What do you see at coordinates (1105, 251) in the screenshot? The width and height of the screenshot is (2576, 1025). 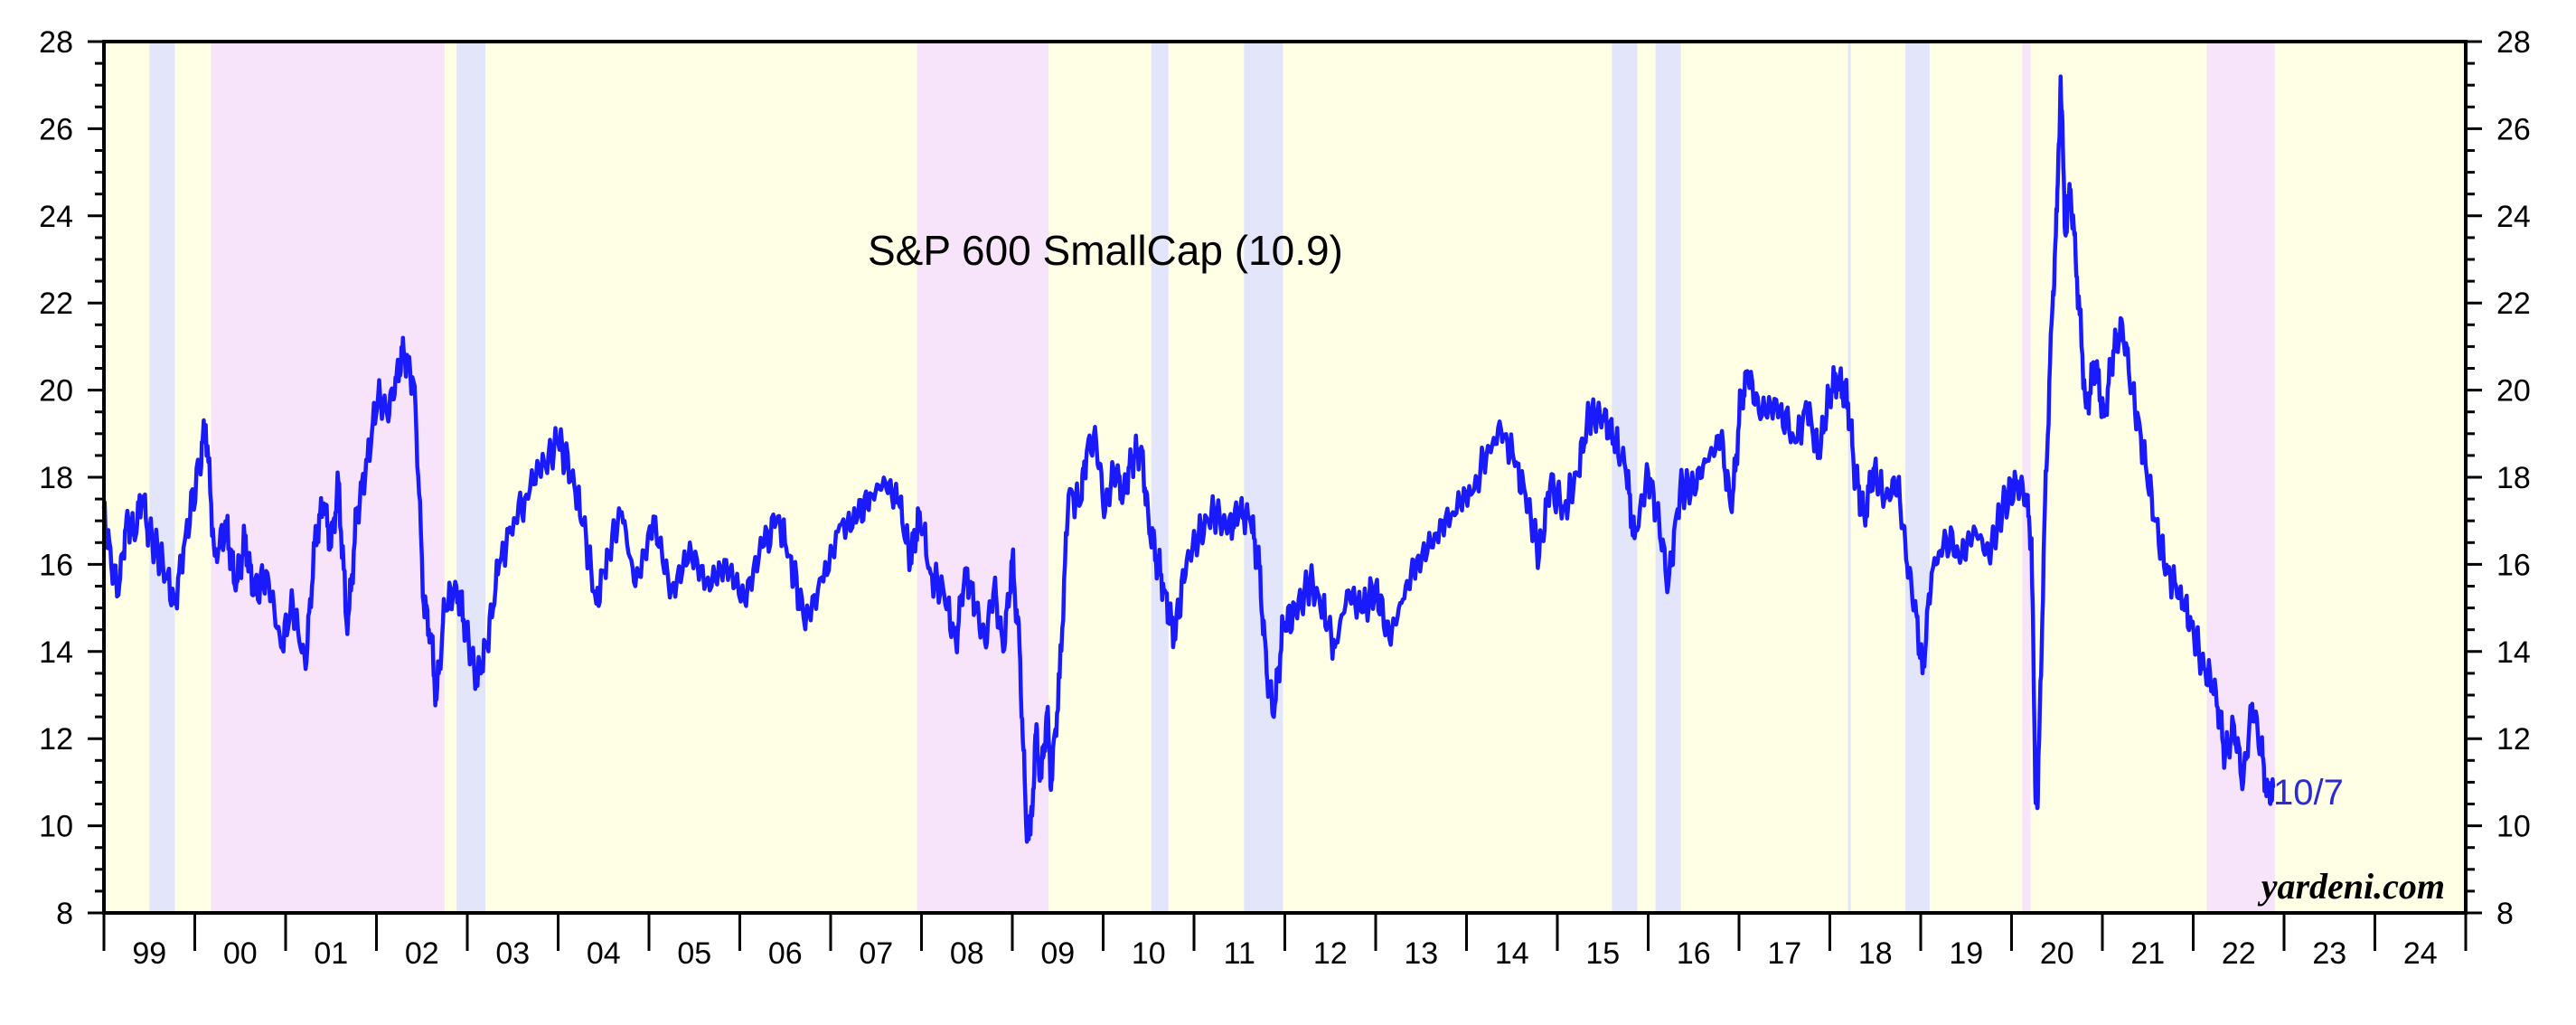 I see `chart-title: S&P 600 SmallCap (10.9)` at bounding box center [1105, 251].